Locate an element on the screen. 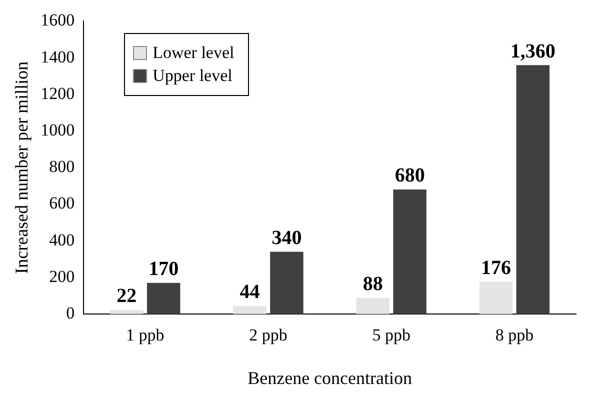 This screenshot has width=590, height=402. x-tick-label: 1 ppb is located at coordinates (145, 335).